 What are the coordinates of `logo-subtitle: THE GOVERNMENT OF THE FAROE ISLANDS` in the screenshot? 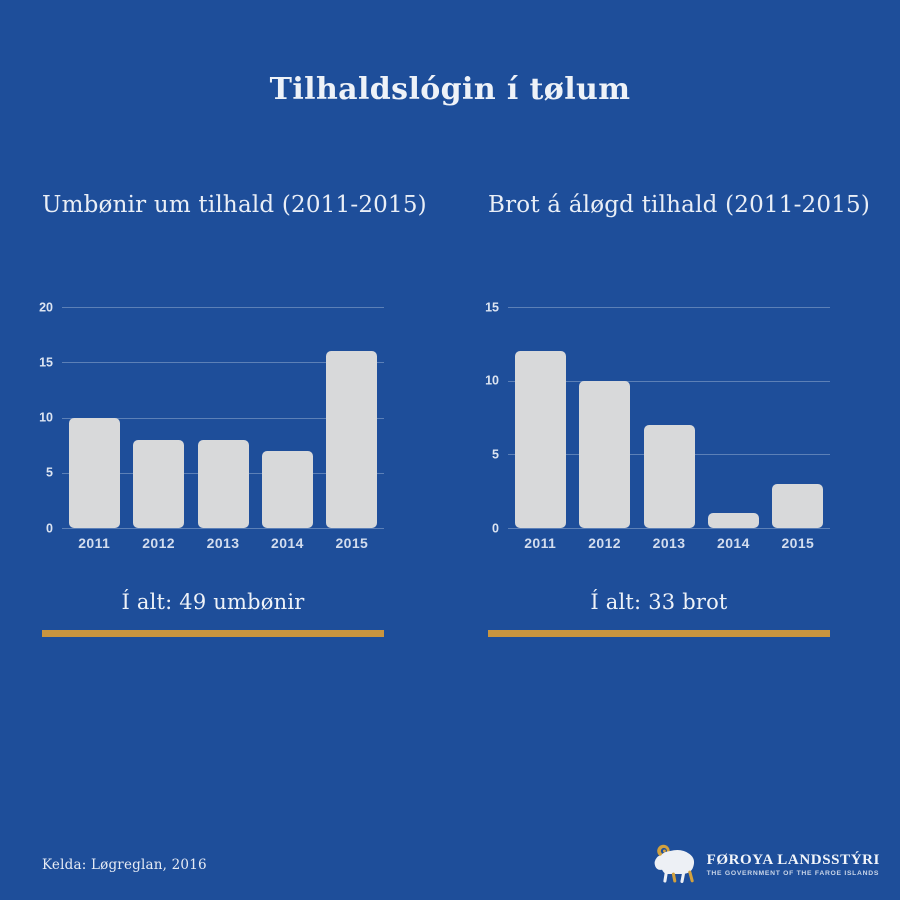 It's located at (793, 873).